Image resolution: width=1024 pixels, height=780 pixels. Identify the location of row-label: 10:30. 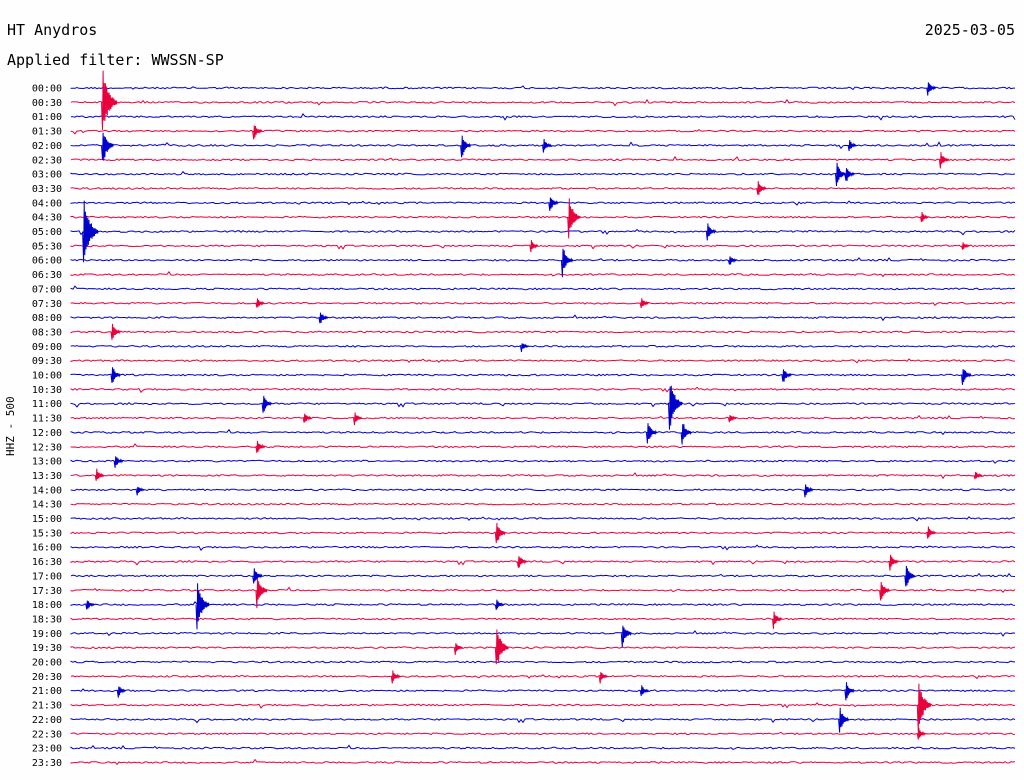
(47, 390).